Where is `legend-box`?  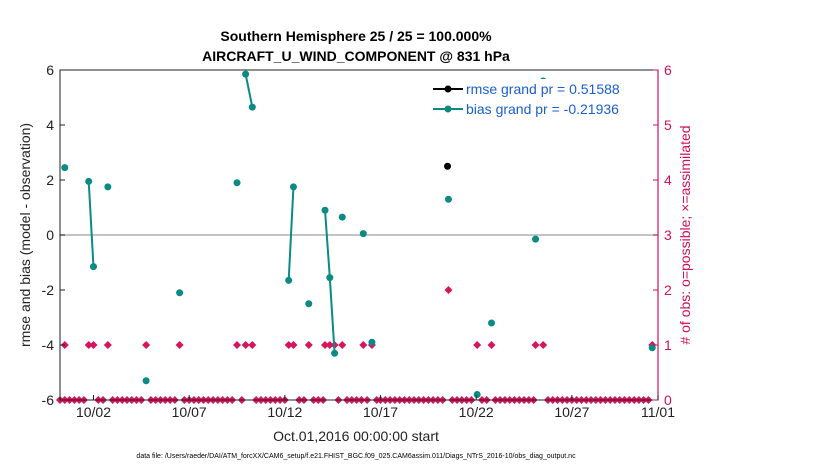
legend-box is located at coordinates (541, 99).